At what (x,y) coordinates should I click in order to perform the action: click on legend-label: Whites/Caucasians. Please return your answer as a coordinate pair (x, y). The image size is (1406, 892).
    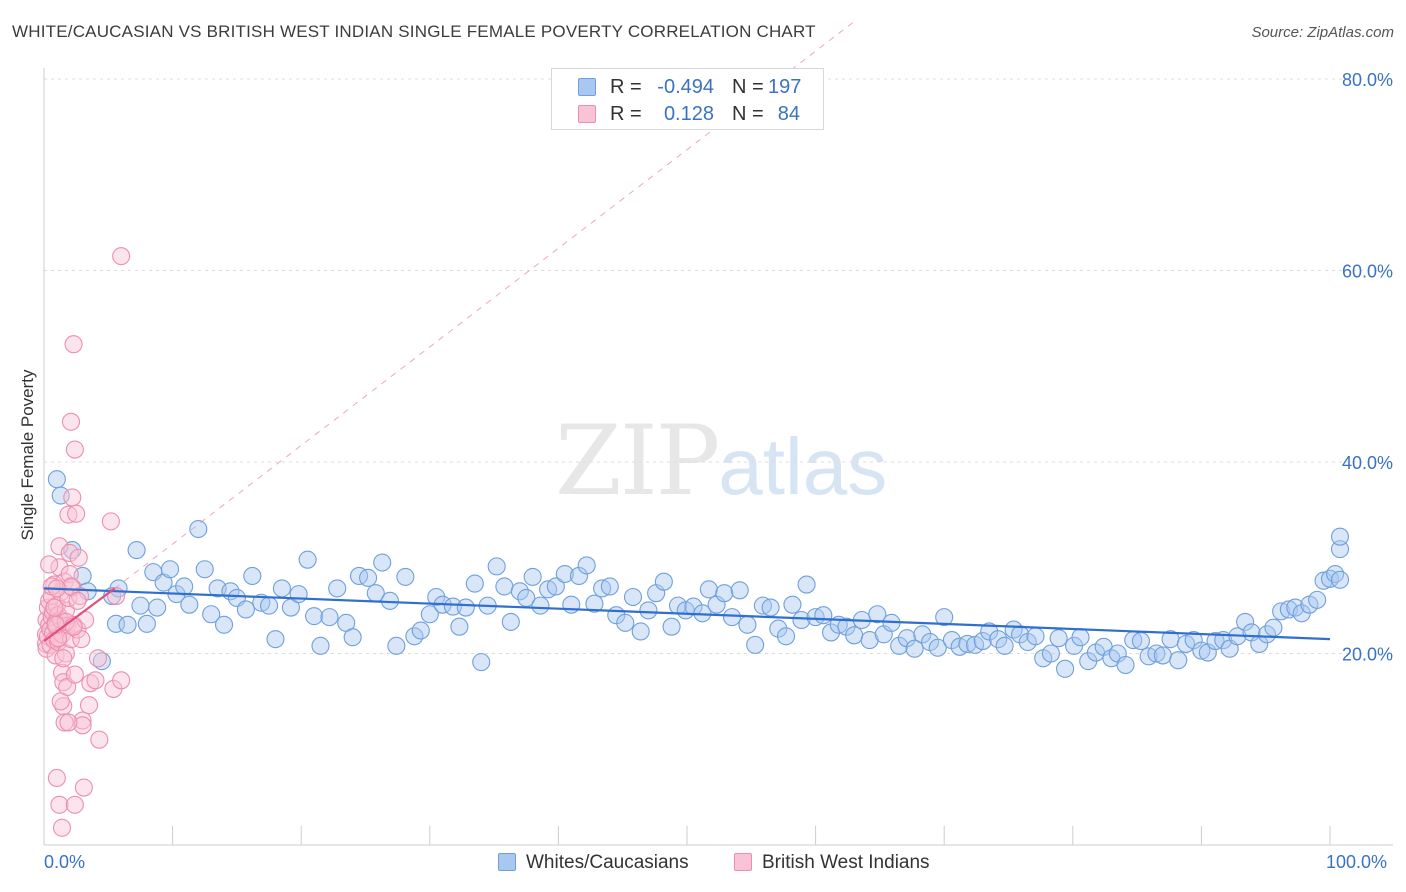
    Looking at the image, I should click on (607, 862).